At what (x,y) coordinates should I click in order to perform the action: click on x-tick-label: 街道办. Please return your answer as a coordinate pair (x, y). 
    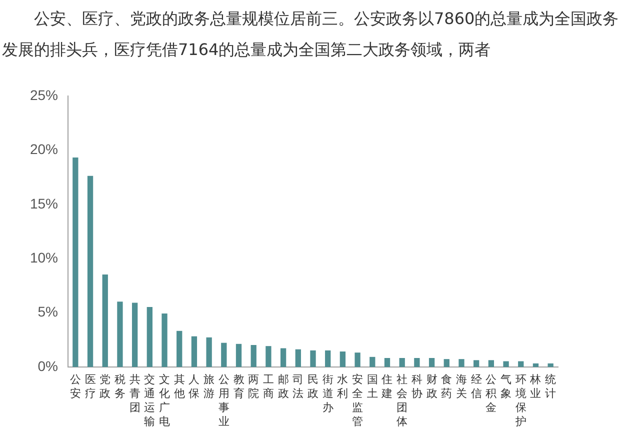
    Looking at the image, I should click on (328, 393).